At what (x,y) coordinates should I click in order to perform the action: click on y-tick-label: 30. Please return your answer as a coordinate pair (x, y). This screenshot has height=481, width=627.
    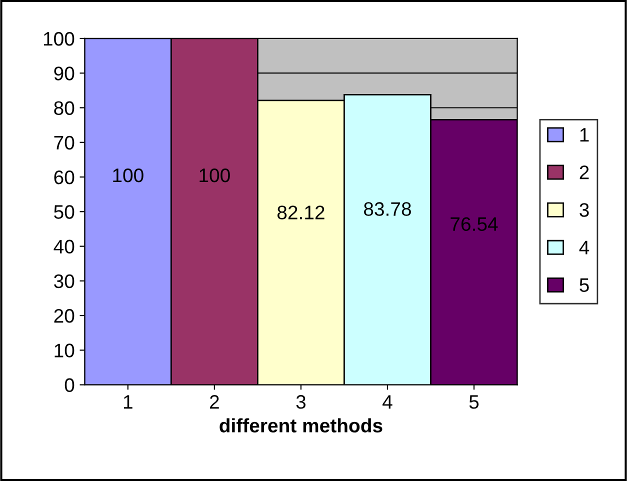
    Looking at the image, I should click on (64, 281).